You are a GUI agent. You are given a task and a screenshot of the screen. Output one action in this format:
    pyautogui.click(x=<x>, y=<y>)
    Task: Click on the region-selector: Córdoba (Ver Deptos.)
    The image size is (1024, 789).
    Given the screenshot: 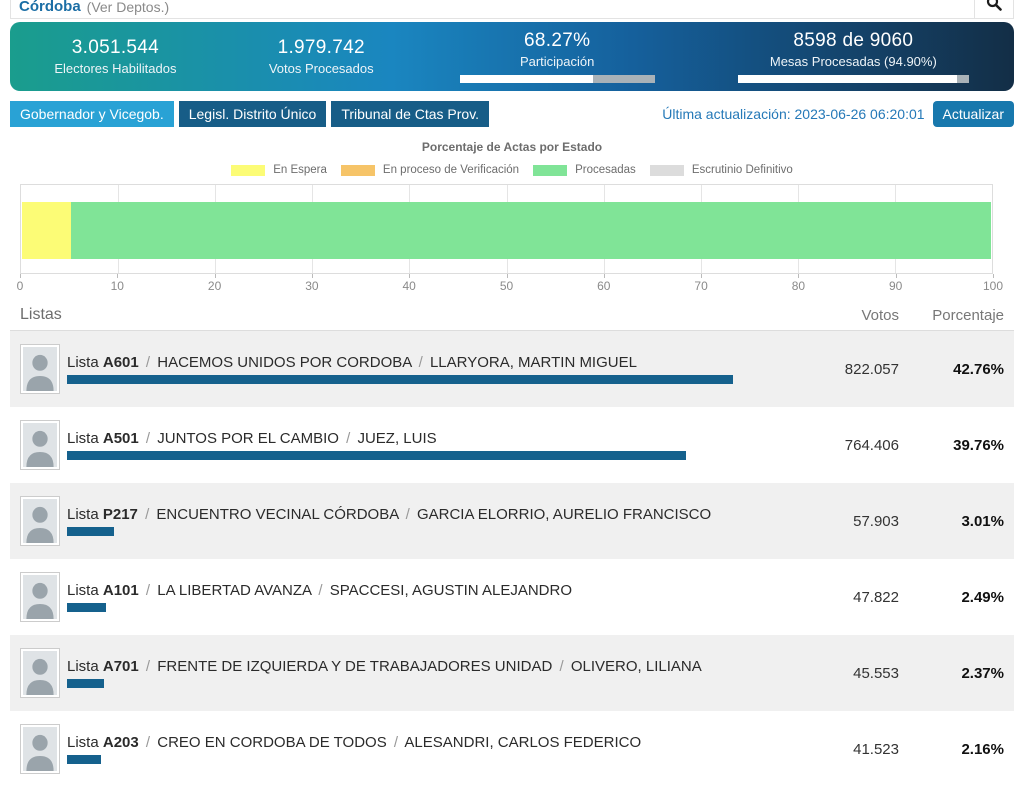 What is the action you would take?
    pyautogui.click(x=89, y=9)
    